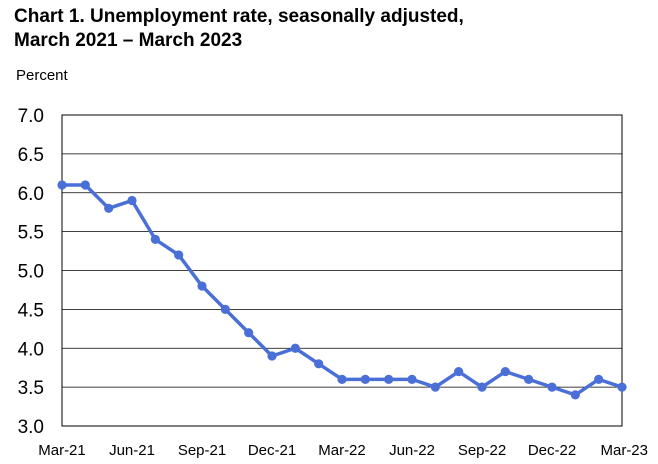  I want to click on x-tick-label: Sep-21, so click(202, 450).